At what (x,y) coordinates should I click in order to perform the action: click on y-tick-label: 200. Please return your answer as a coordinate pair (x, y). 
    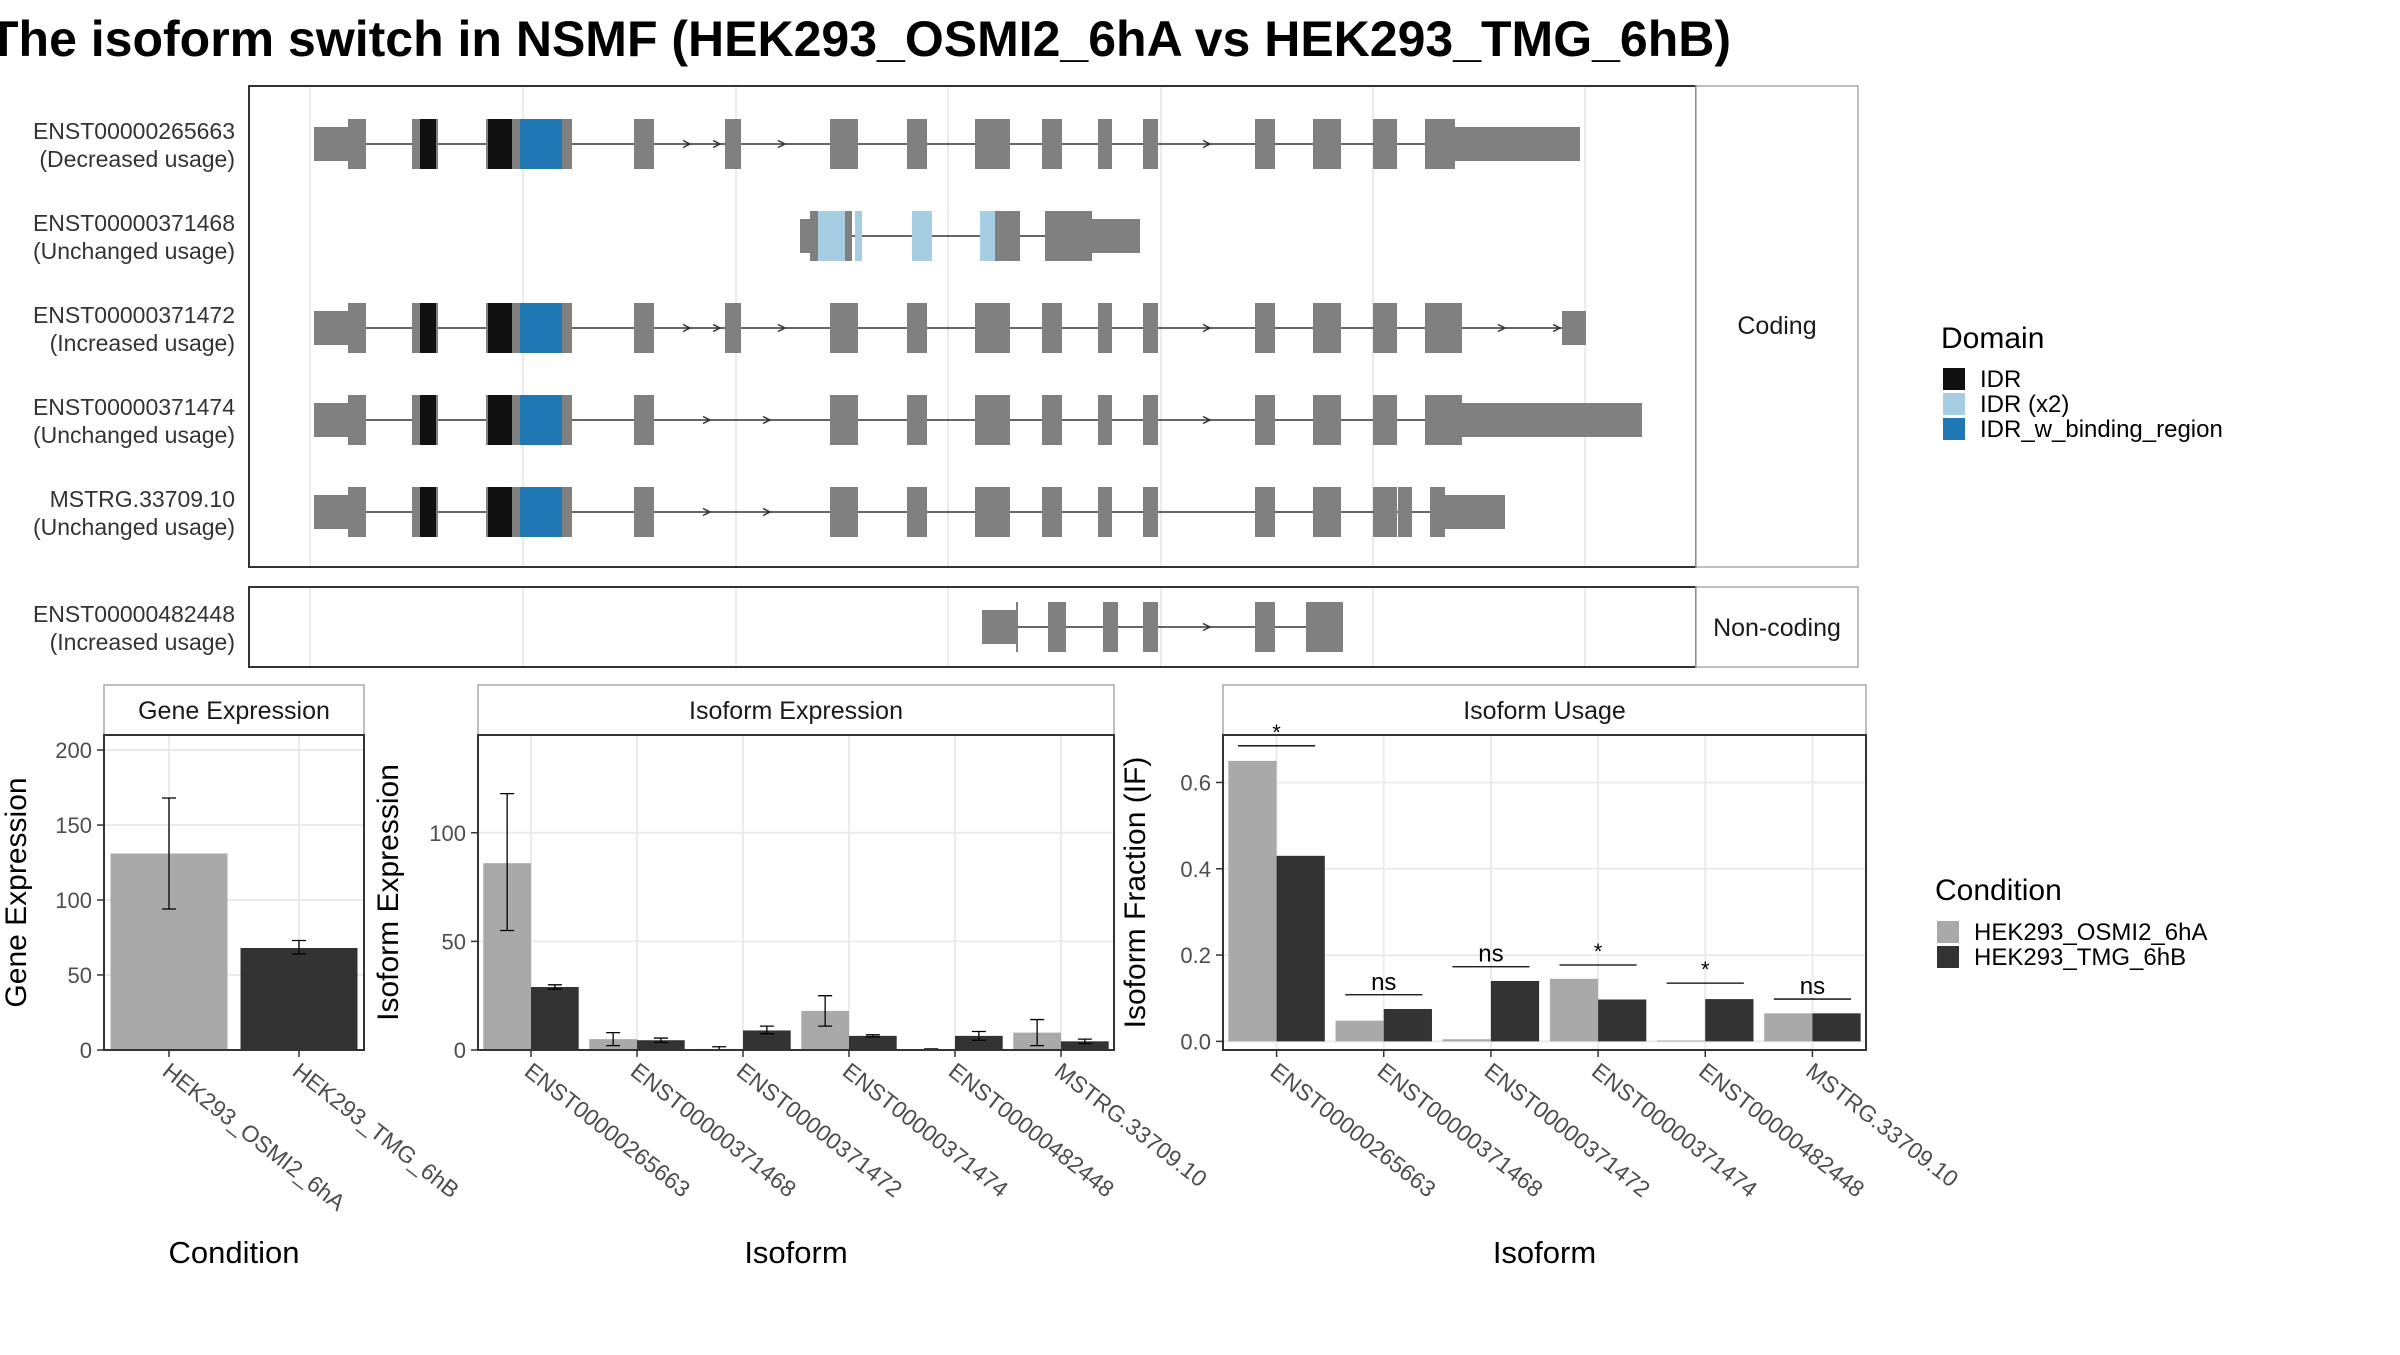
    Looking at the image, I should click on (73, 750).